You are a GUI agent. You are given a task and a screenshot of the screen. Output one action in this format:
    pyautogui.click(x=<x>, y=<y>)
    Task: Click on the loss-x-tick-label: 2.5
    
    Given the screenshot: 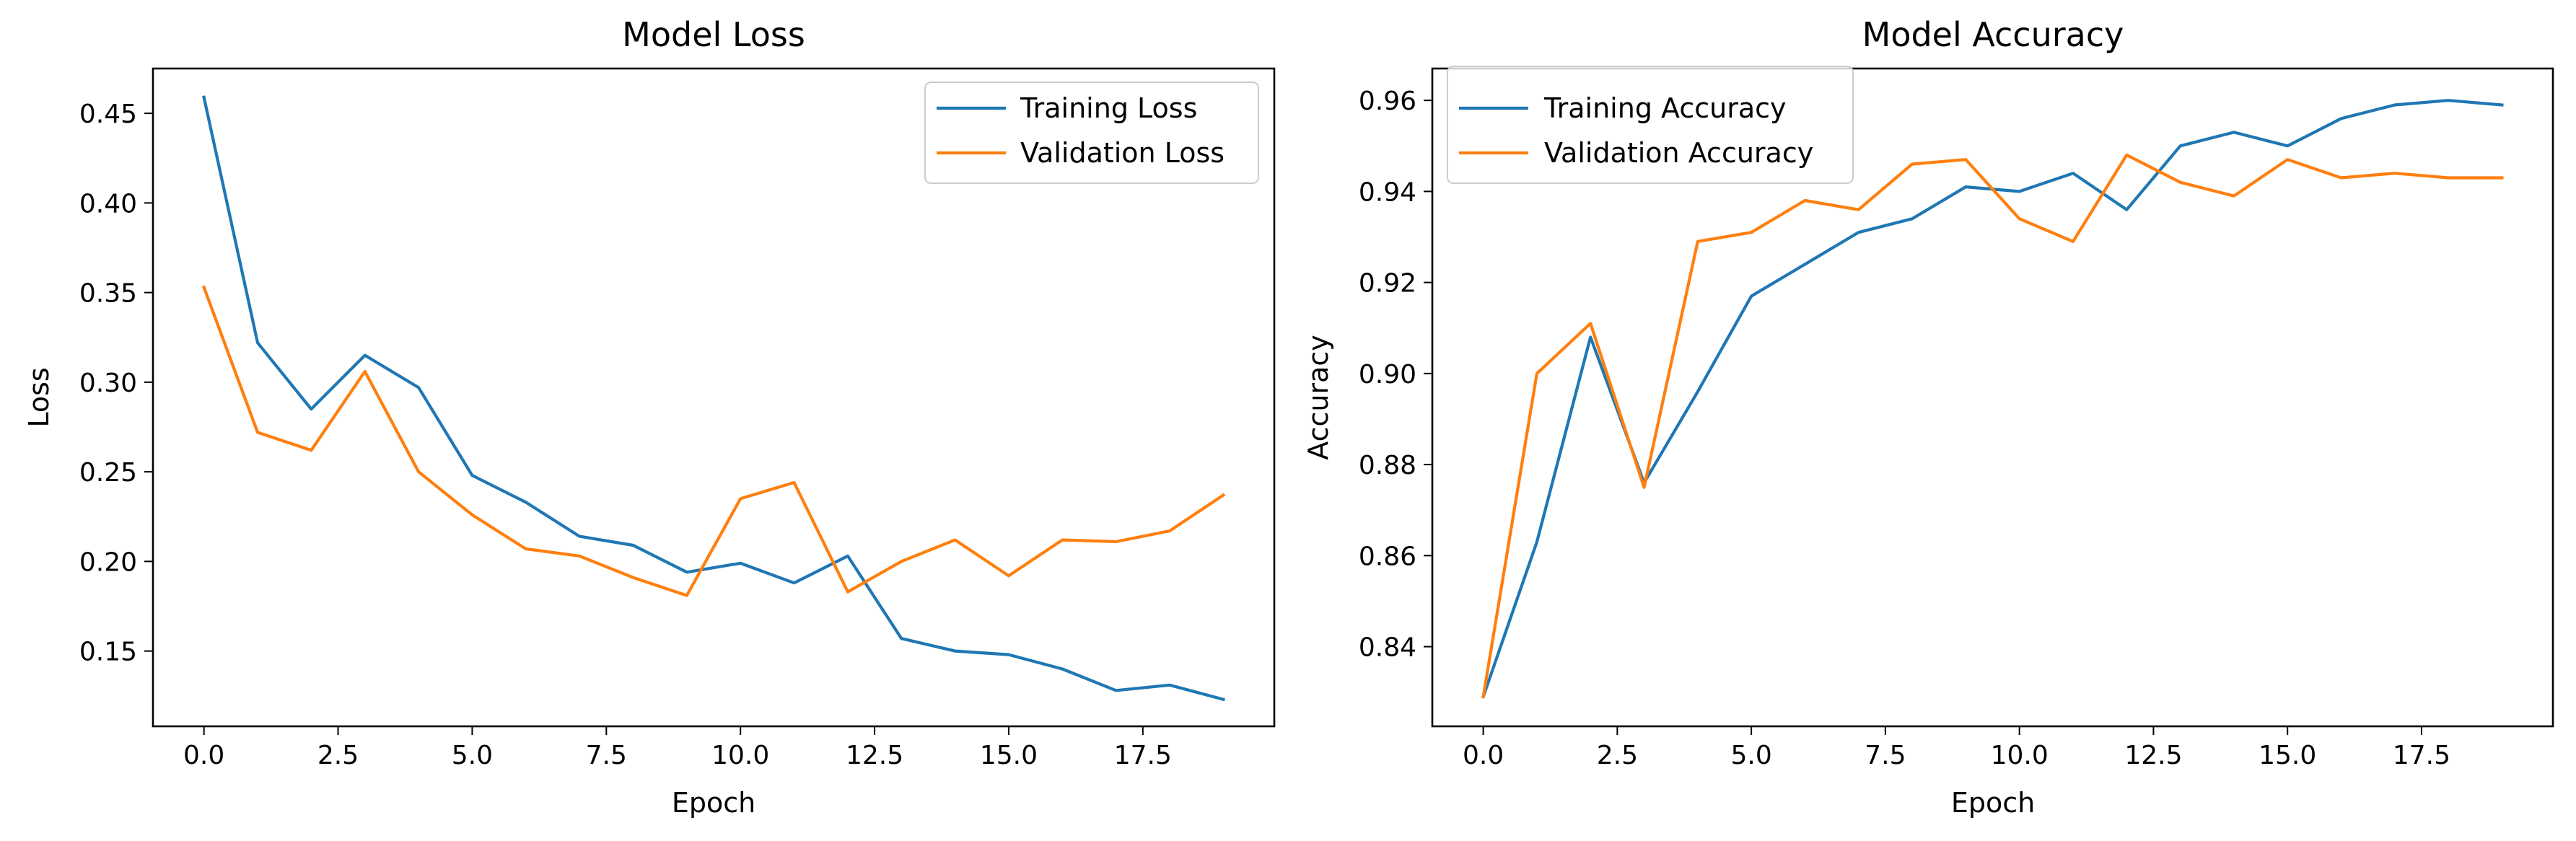 What is the action you would take?
    pyautogui.click(x=338, y=755)
    